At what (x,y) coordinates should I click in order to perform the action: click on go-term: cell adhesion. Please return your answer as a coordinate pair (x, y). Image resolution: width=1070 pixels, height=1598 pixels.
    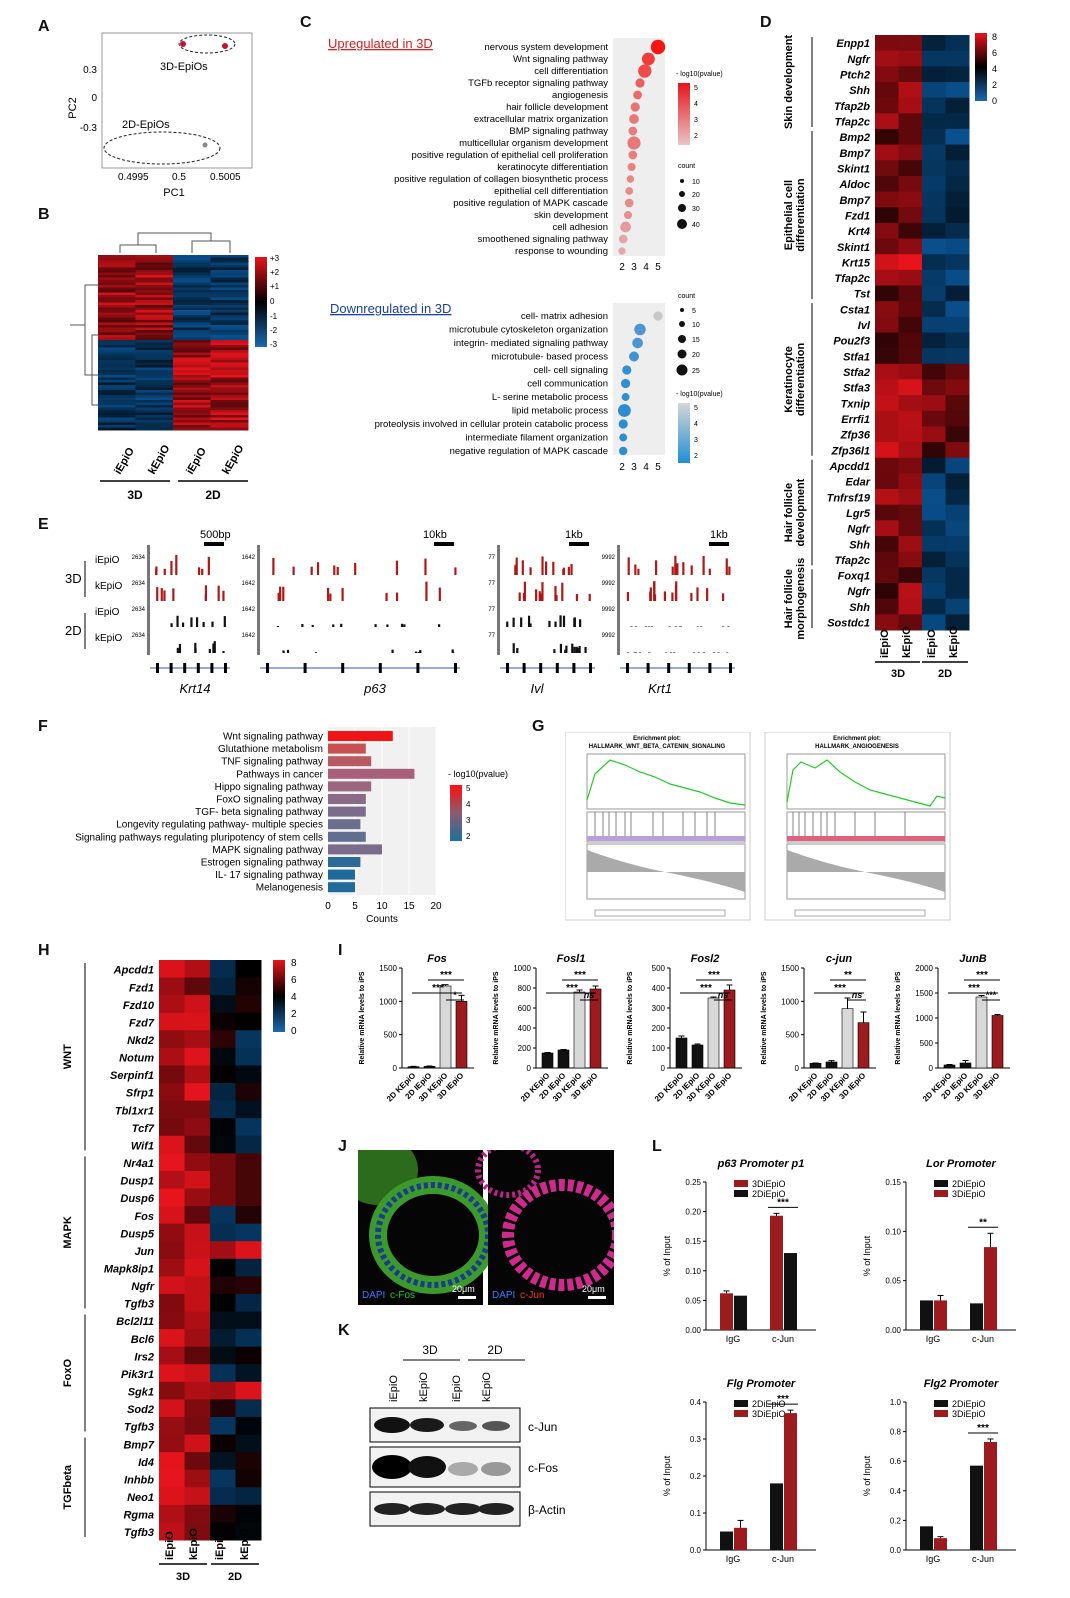
    Looking at the image, I should click on (580, 227).